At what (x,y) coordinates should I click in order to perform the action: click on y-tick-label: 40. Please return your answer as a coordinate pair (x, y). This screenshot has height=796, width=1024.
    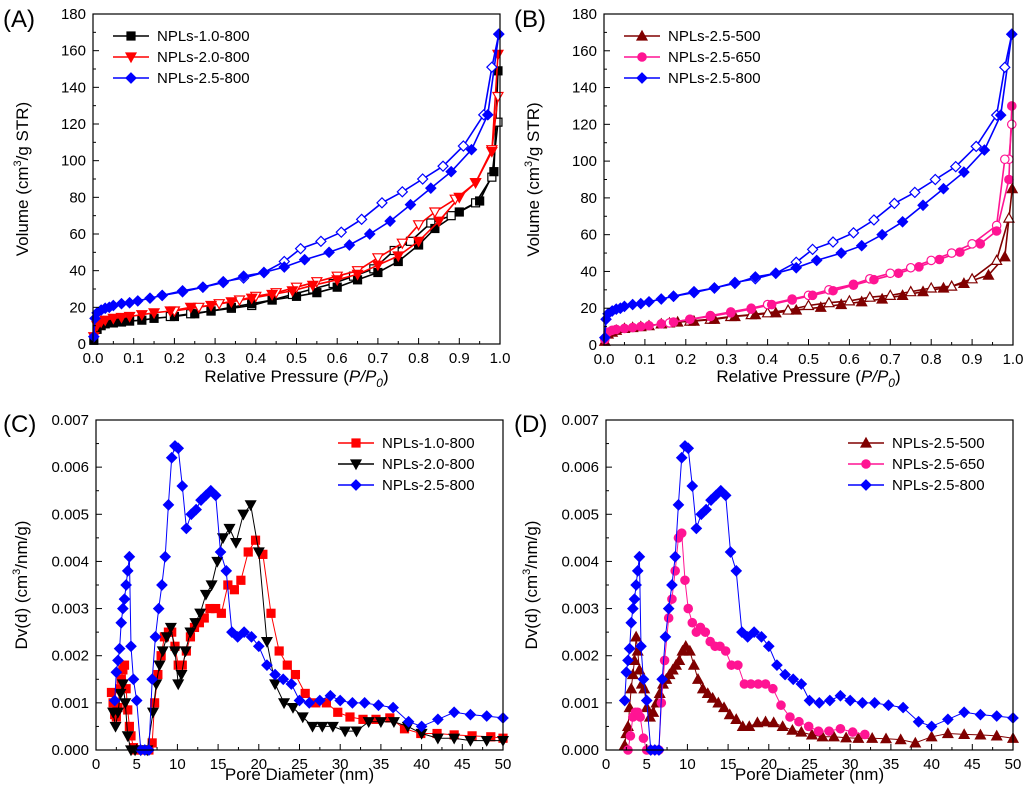
    Looking at the image, I should click on (77, 271).